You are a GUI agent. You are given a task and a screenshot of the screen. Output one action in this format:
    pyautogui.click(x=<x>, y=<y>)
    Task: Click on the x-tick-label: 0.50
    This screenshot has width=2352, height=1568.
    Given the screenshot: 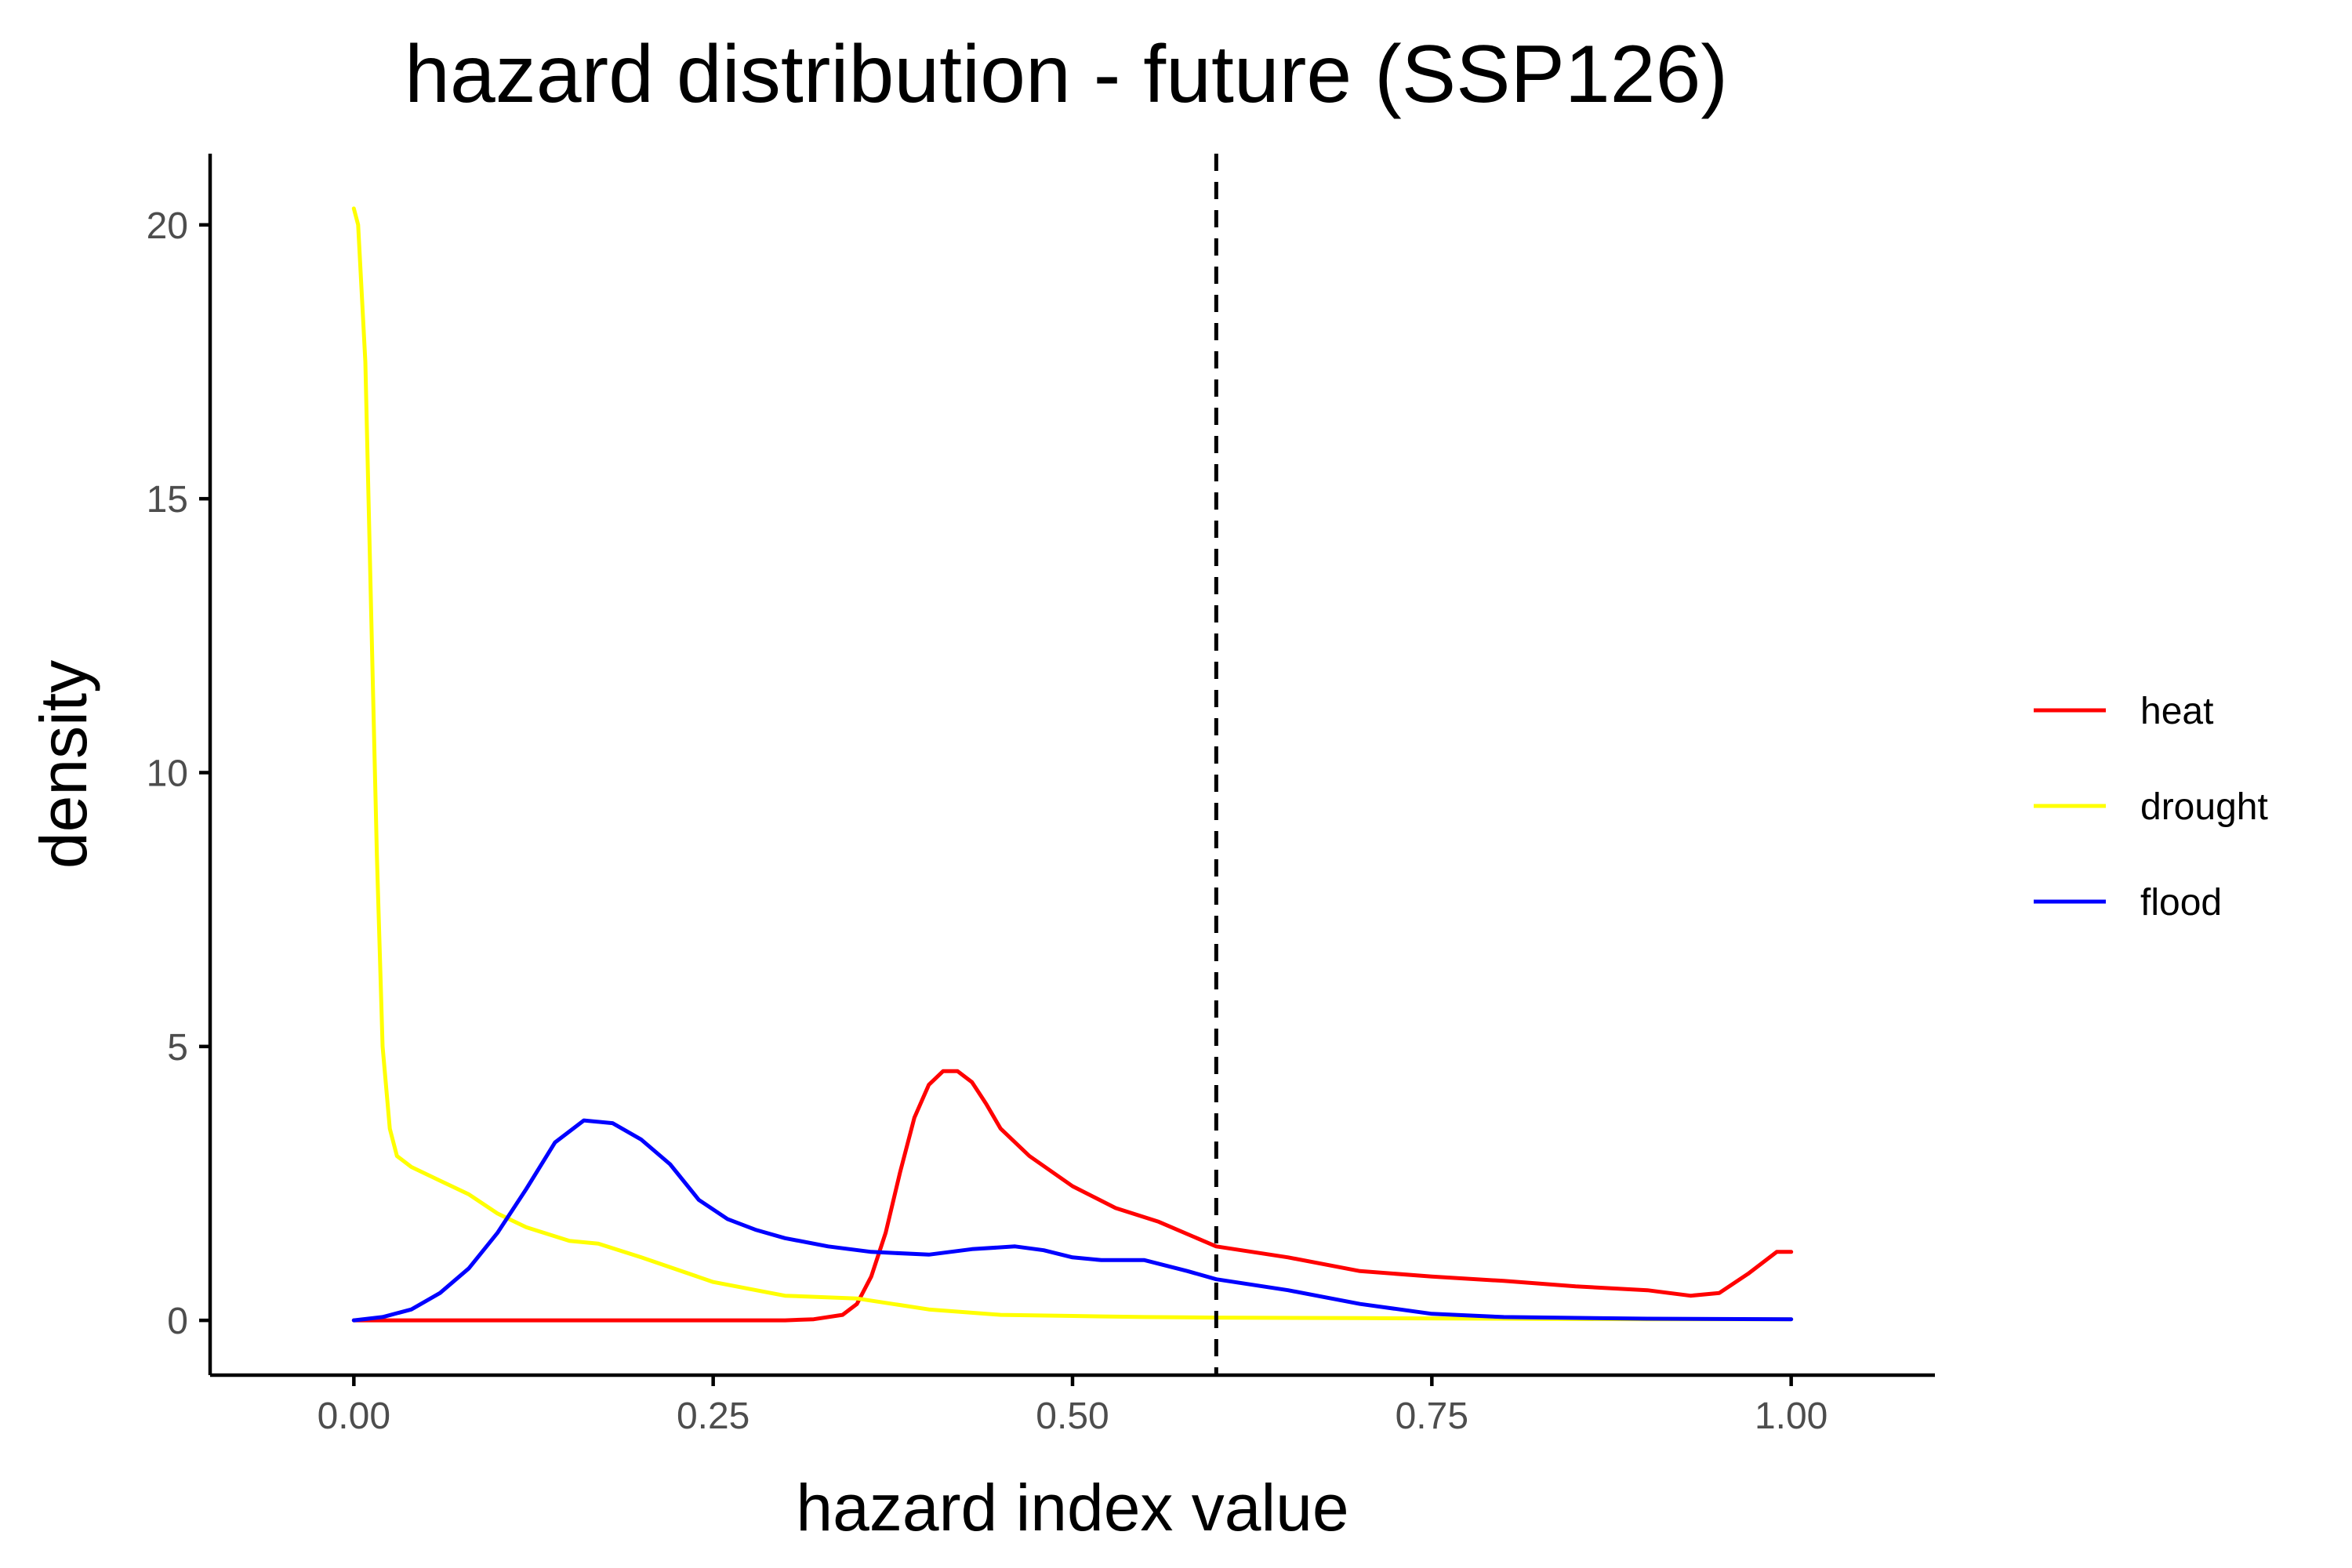 What is the action you would take?
    pyautogui.click(x=1072, y=1416)
    